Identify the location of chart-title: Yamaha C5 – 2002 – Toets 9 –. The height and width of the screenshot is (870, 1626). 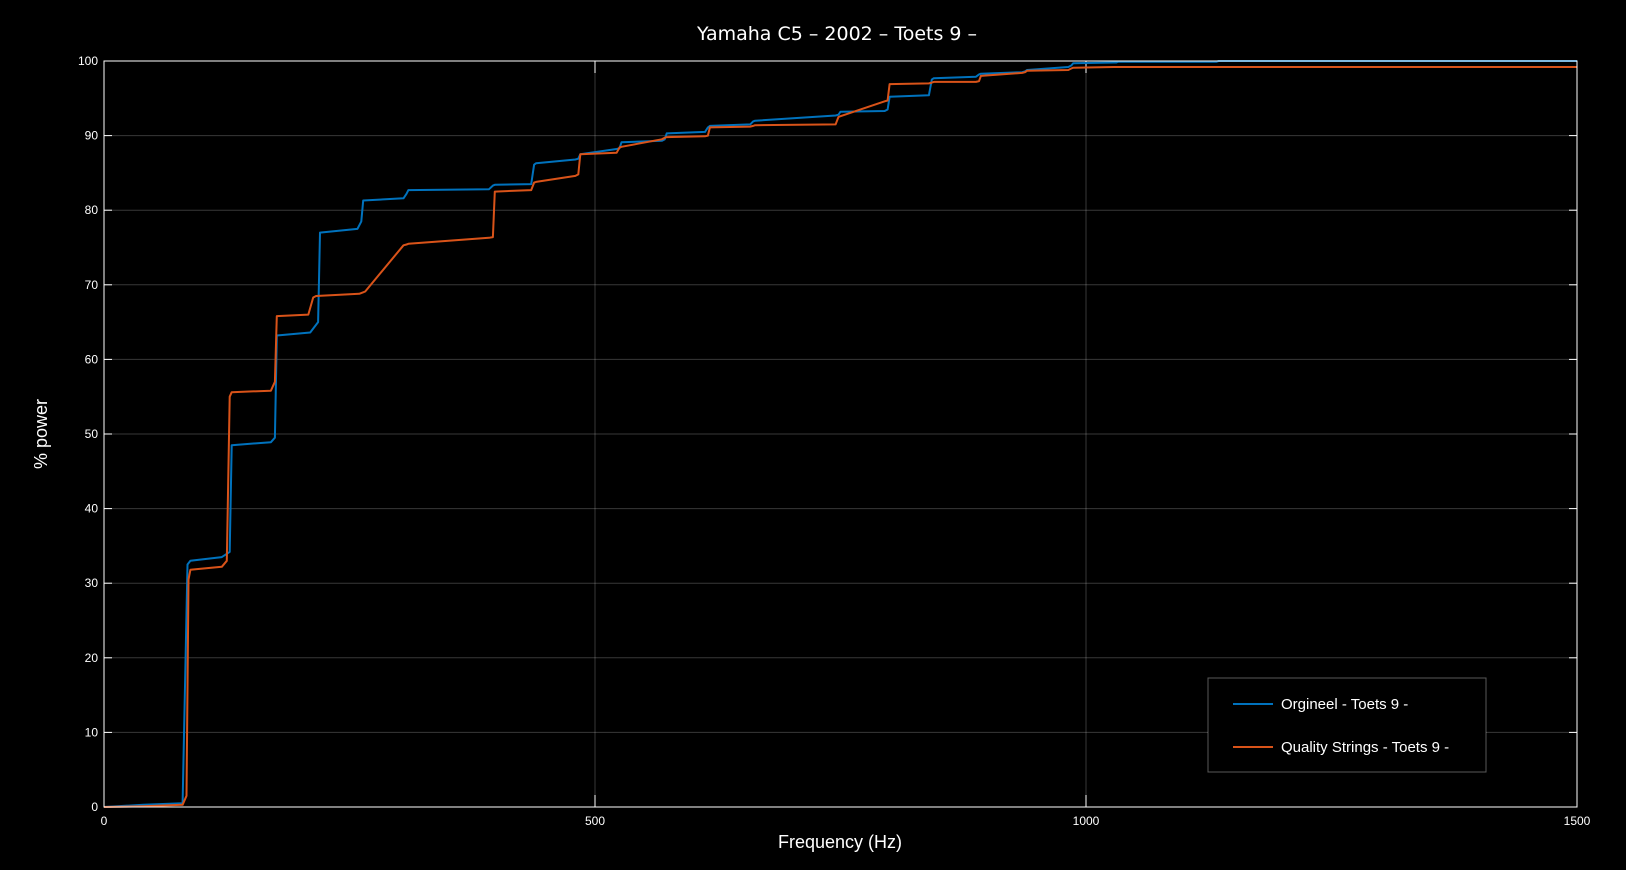
(836, 34).